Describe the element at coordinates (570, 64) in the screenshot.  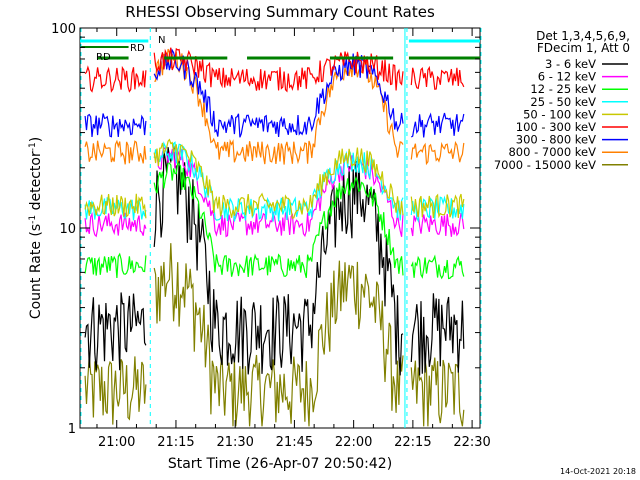
I see `legend-label: 3 - 6 keV` at that location.